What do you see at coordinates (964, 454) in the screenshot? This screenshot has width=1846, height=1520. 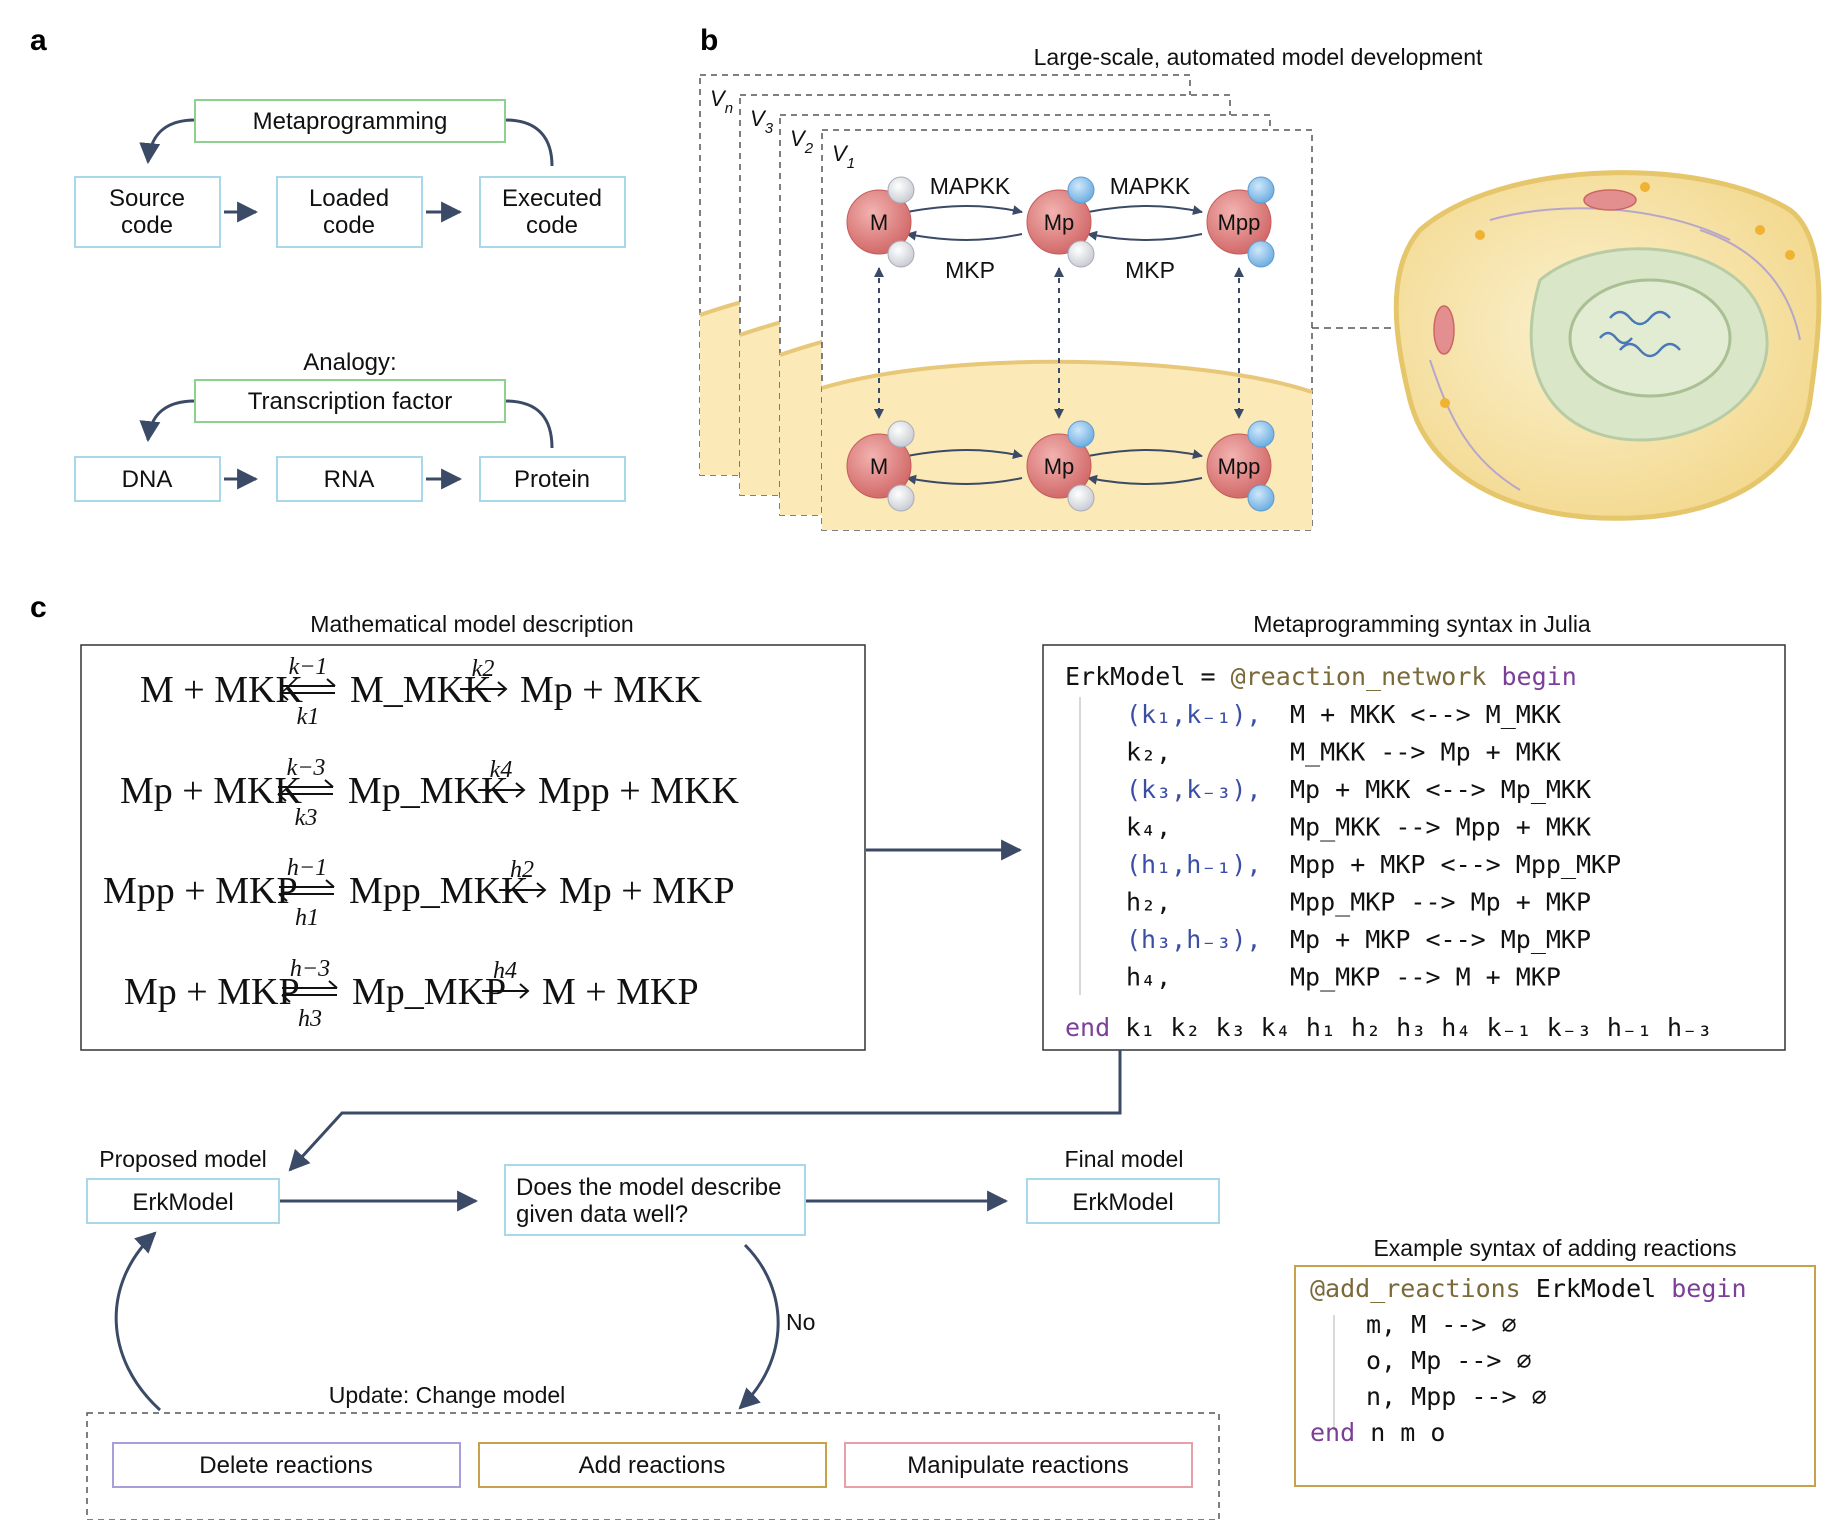 I see `arrow-m-to-mp-bottom` at bounding box center [964, 454].